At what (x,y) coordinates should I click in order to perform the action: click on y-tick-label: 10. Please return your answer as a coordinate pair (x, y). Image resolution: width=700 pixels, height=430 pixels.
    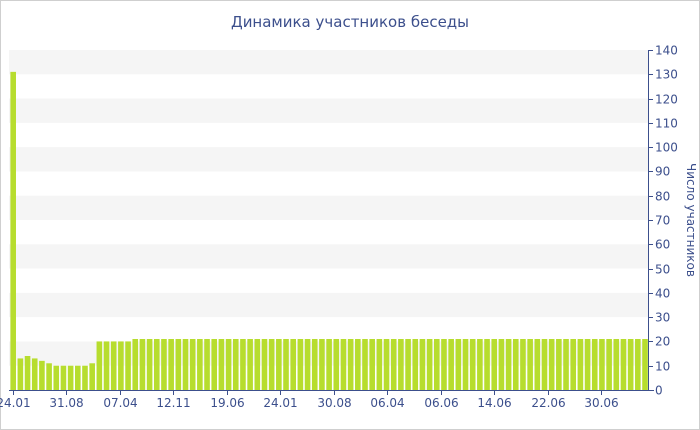
    Looking at the image, I should click on (662, 367).